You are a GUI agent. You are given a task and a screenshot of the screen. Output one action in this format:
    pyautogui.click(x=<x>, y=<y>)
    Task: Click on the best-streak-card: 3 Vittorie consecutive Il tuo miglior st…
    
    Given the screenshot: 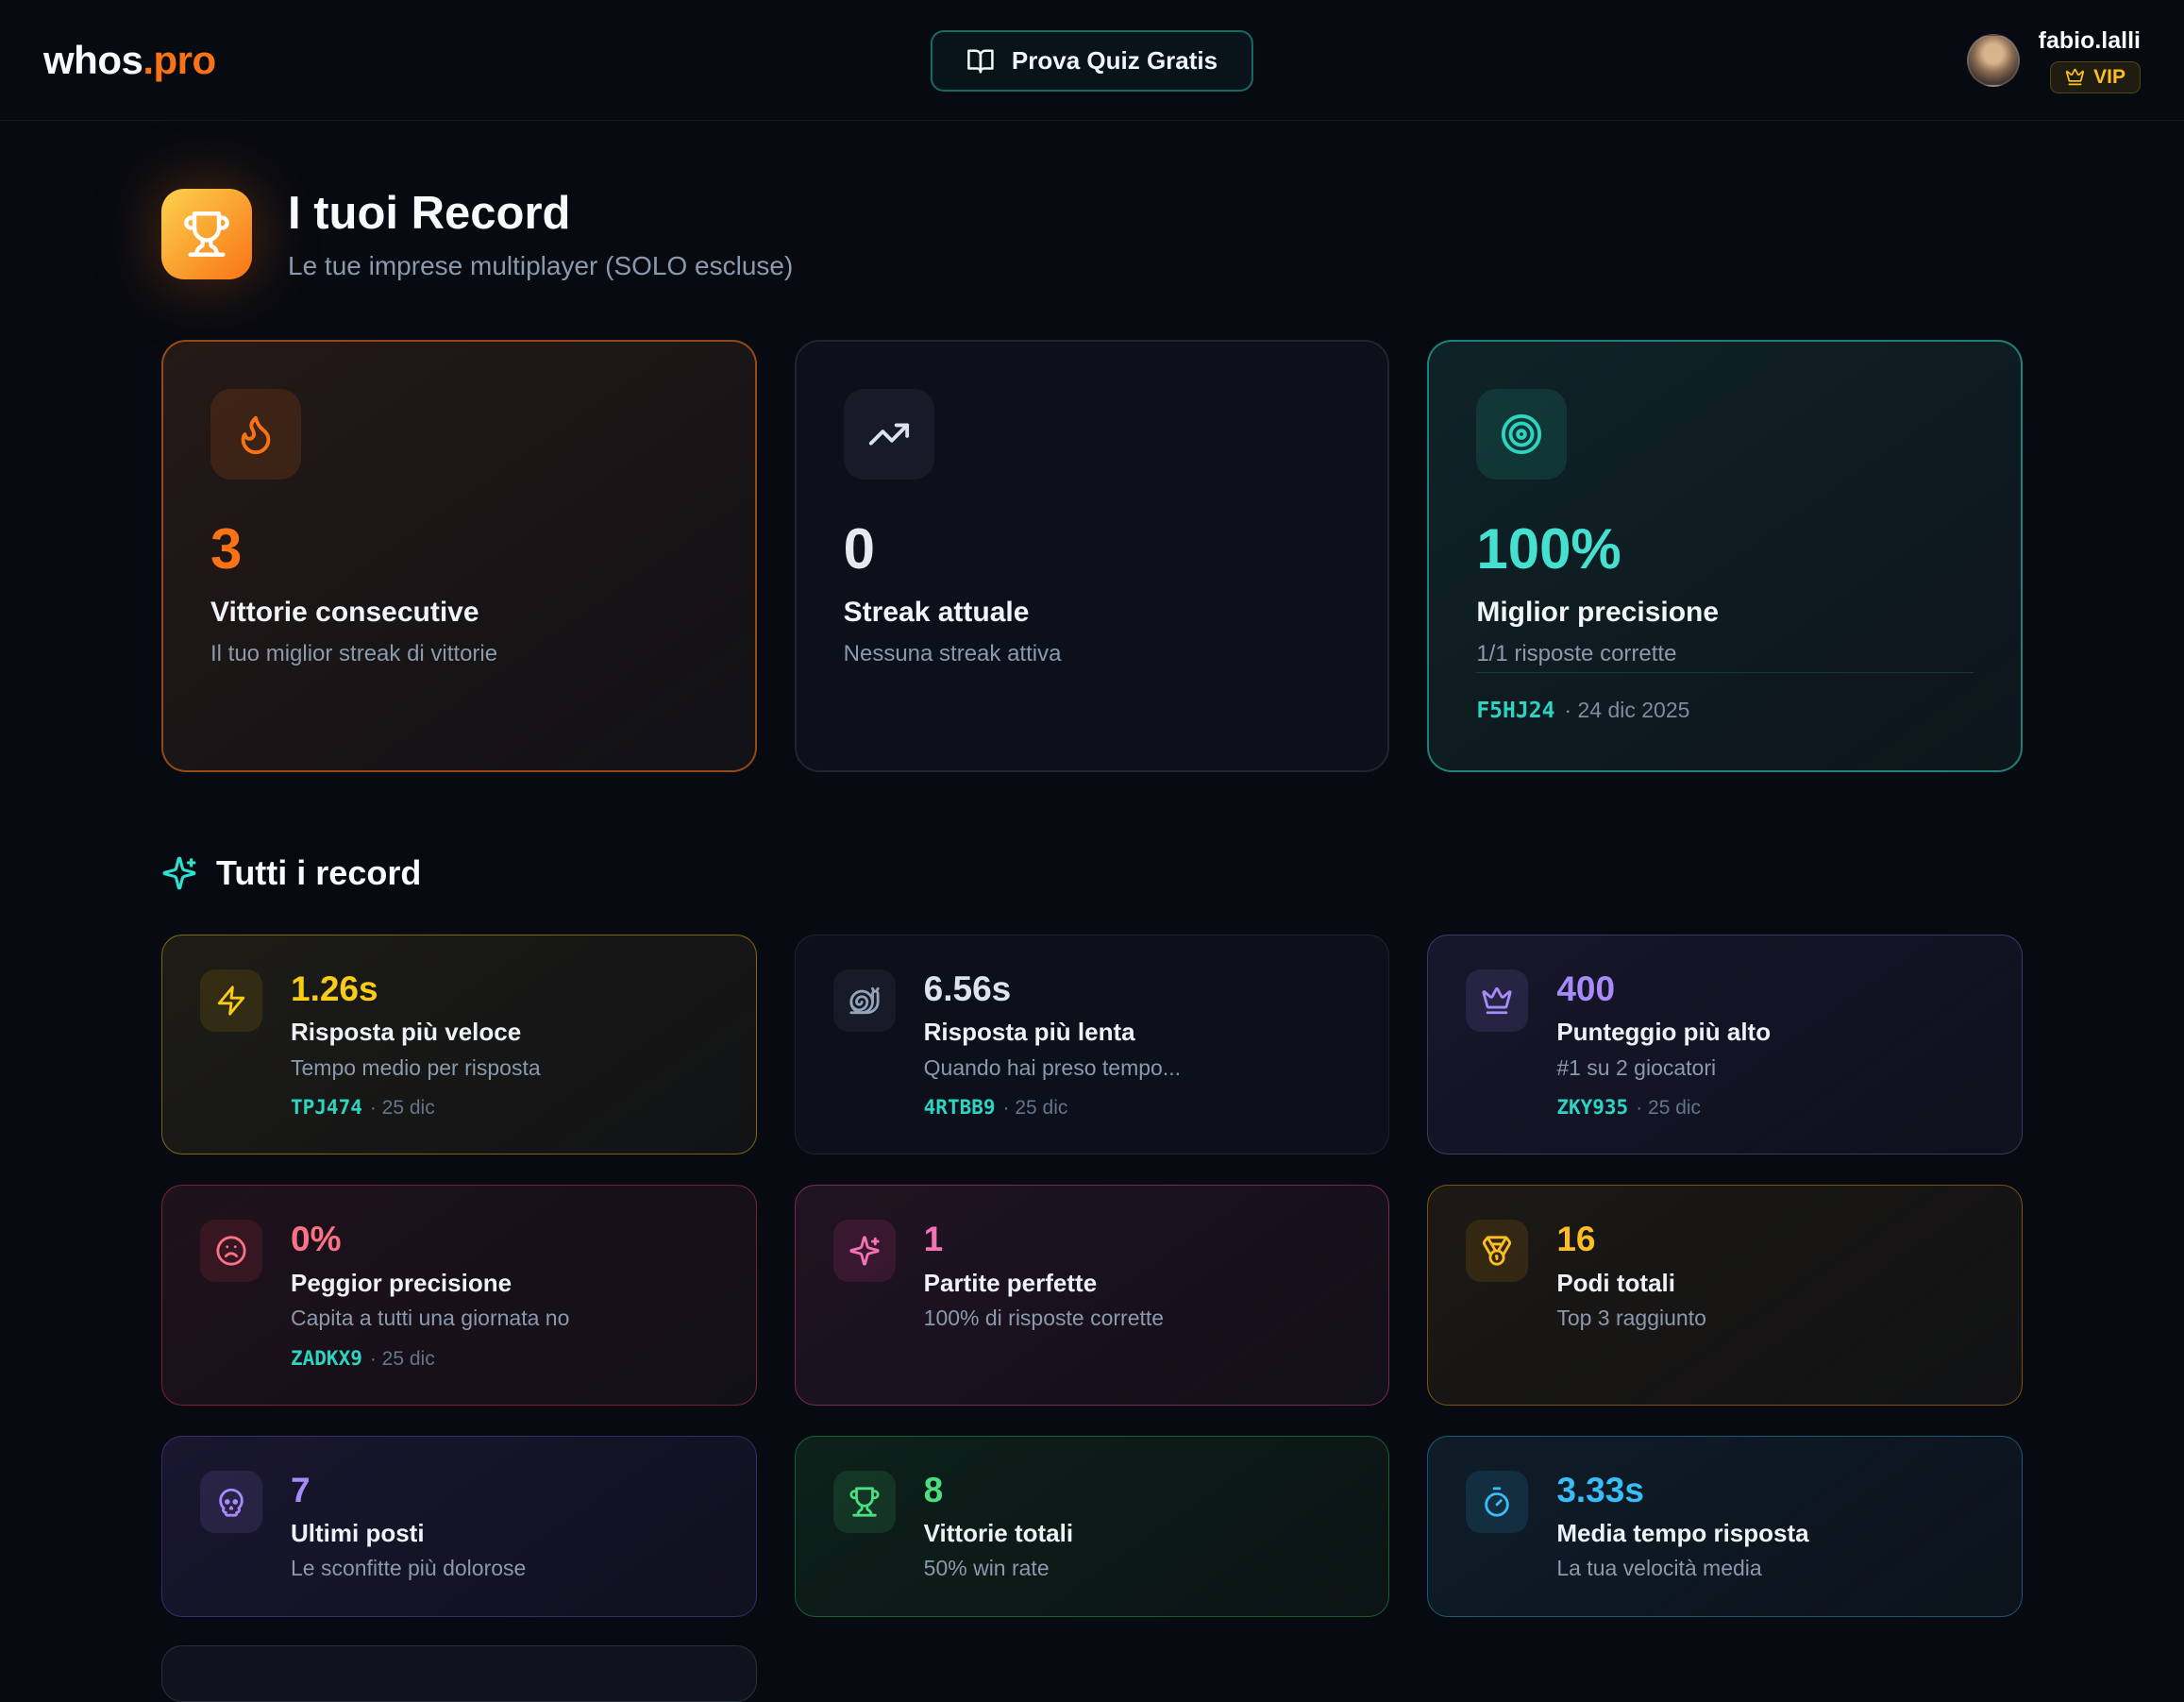 What is the action you would take?
    pyautogui.click(x=459, y=556)
    